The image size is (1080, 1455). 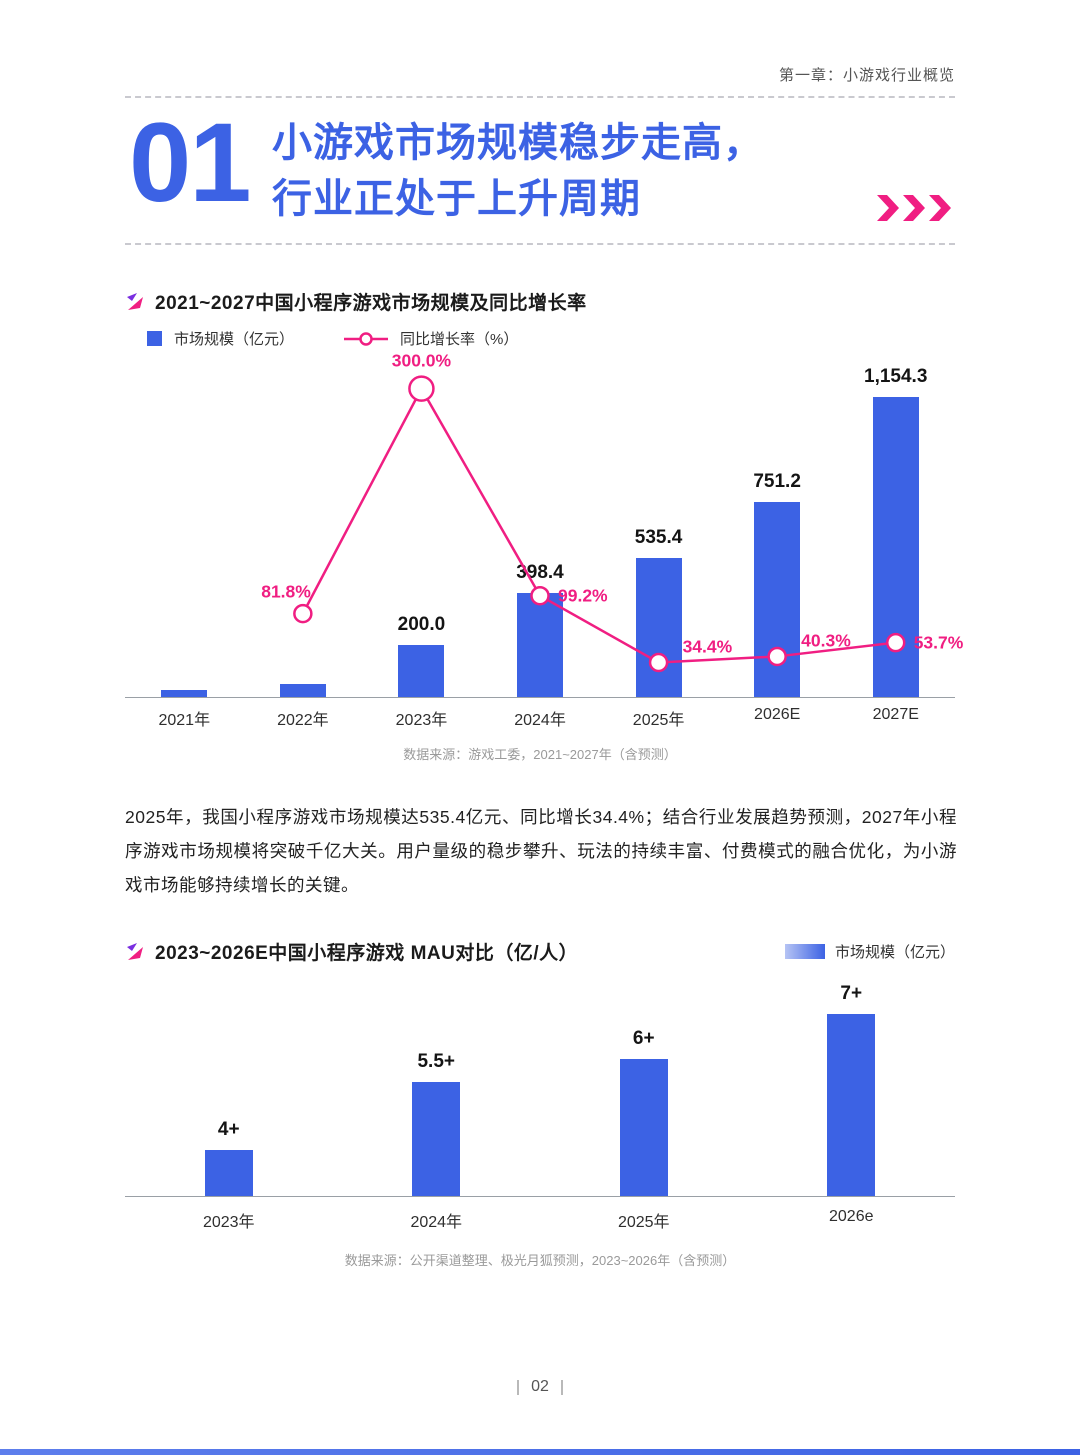 I want to click on line-legend-label: 同比增长率（%）, so click(x=459, y=339).